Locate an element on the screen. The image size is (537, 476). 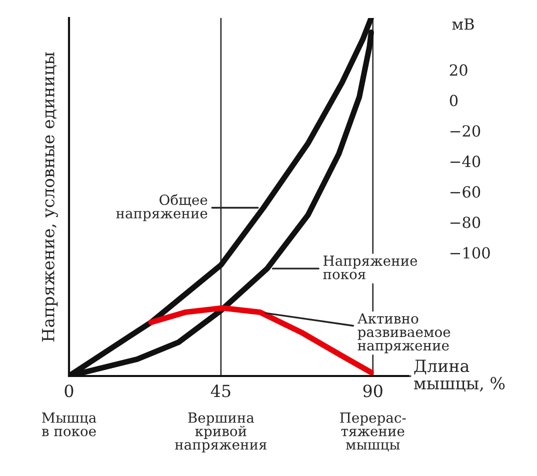
y2-tick-label: 20 is located at coordinates (459, 70).